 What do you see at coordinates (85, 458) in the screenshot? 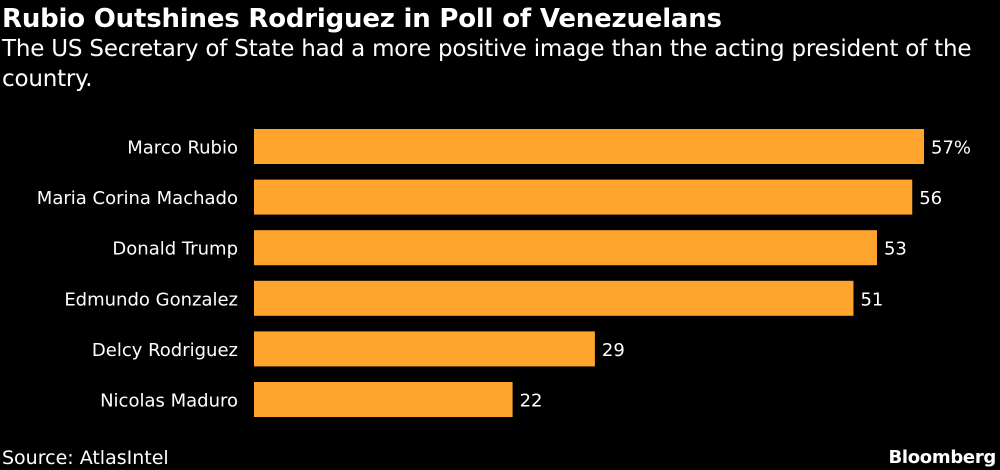
I see `source-note: Source: AtlasIntel` at bounding box center [85, 458].